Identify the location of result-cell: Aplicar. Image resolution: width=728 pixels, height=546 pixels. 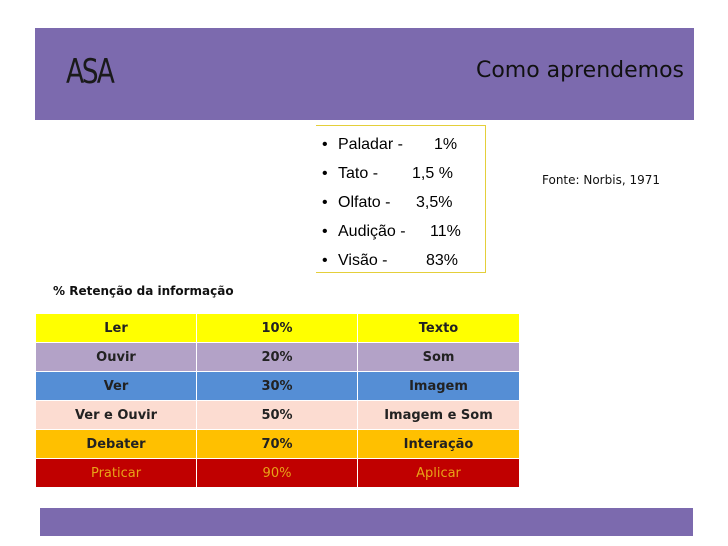
(439, 473).